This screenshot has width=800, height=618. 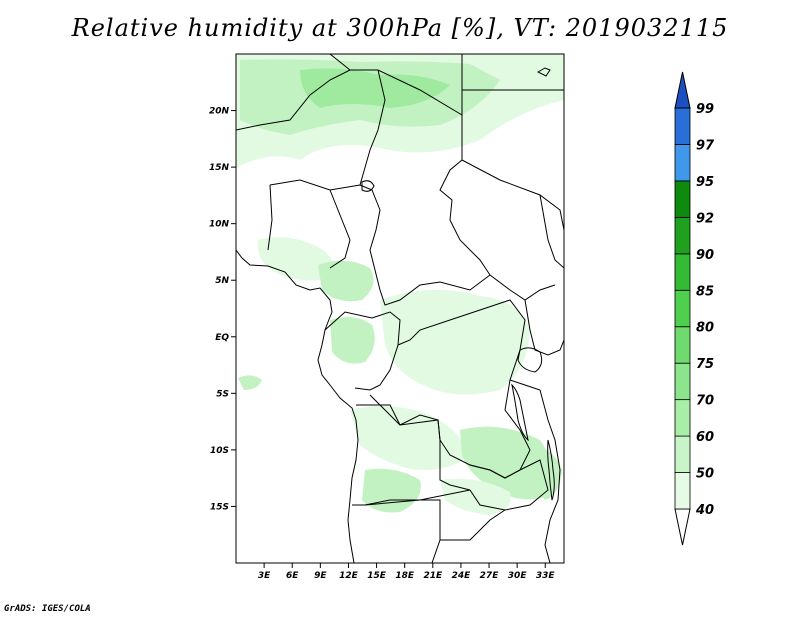 I want to click on lon-tick-label: 33E, so click(x=546, y=576).